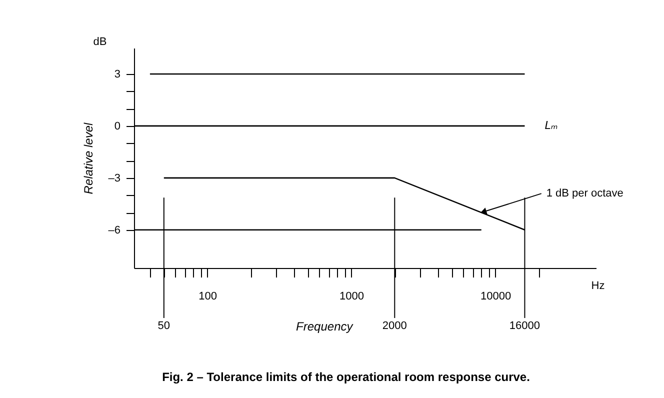 The image size is (664, 398). I want to click on ref-line-label: 2000, so click(394, 326).